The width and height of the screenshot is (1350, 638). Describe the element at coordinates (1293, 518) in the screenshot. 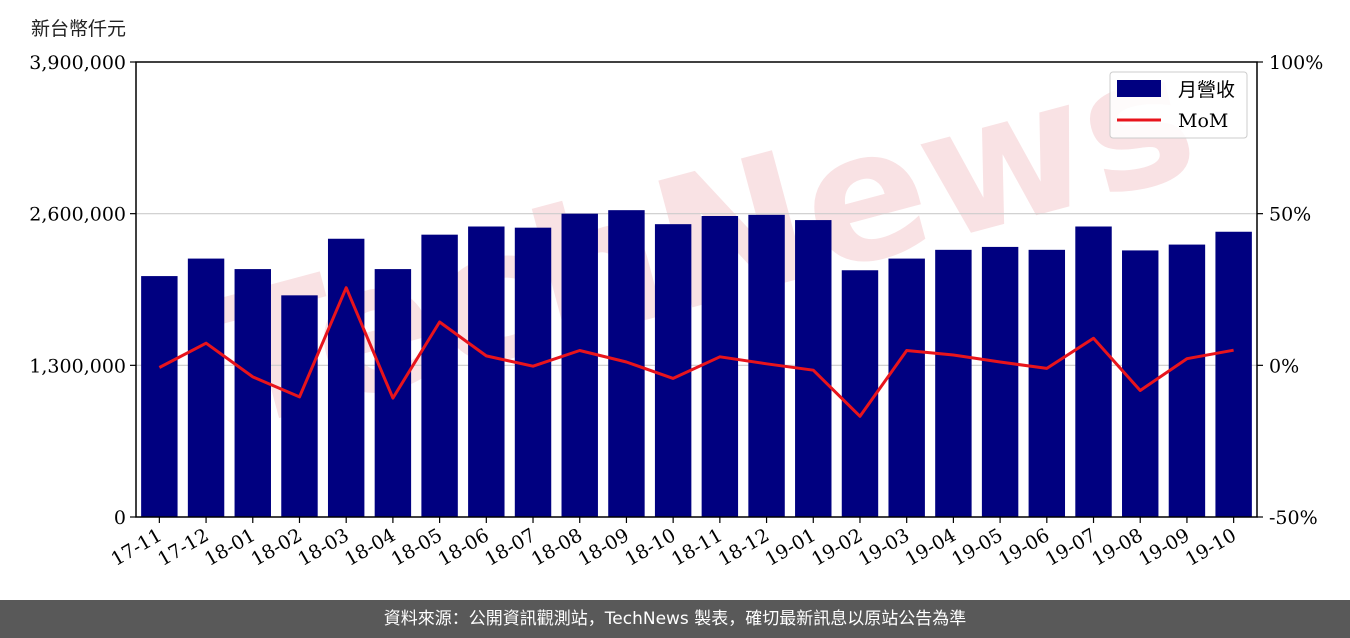

I see `right-tick-label: -50%` at that location.